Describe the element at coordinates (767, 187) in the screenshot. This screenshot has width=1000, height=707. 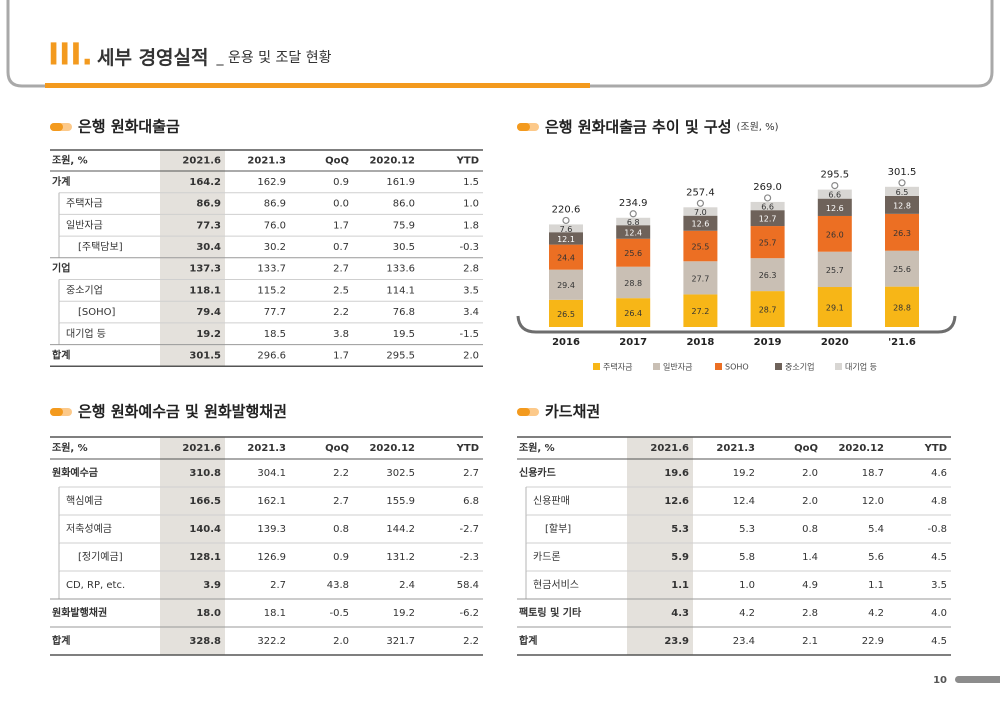
I see `total-label: 269.0` at that location.